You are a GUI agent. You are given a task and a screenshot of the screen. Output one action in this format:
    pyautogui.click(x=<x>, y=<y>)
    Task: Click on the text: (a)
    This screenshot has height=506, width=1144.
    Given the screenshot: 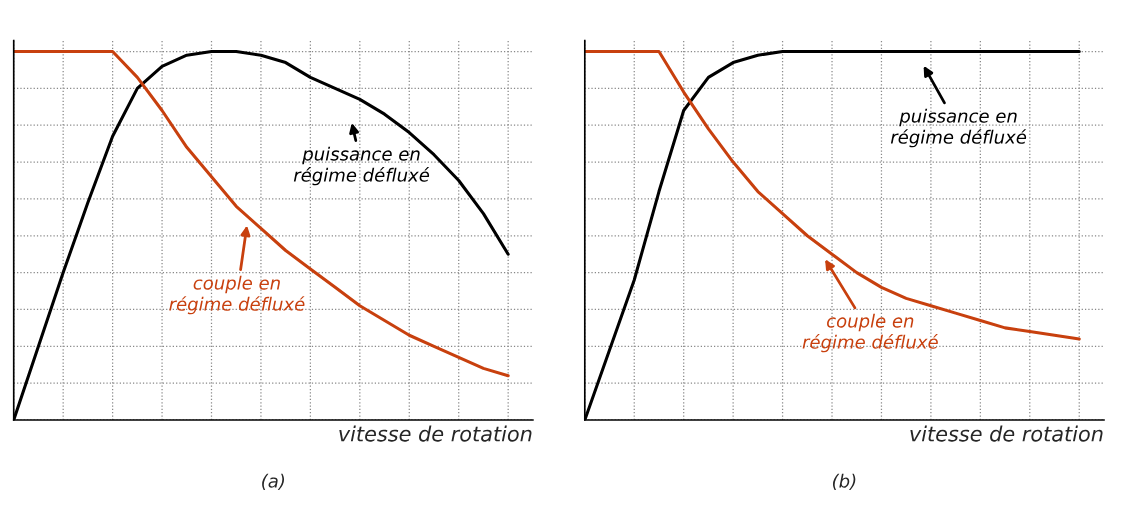 What is the action you would take?
    pyautogui.click(x=273, y=481)
    